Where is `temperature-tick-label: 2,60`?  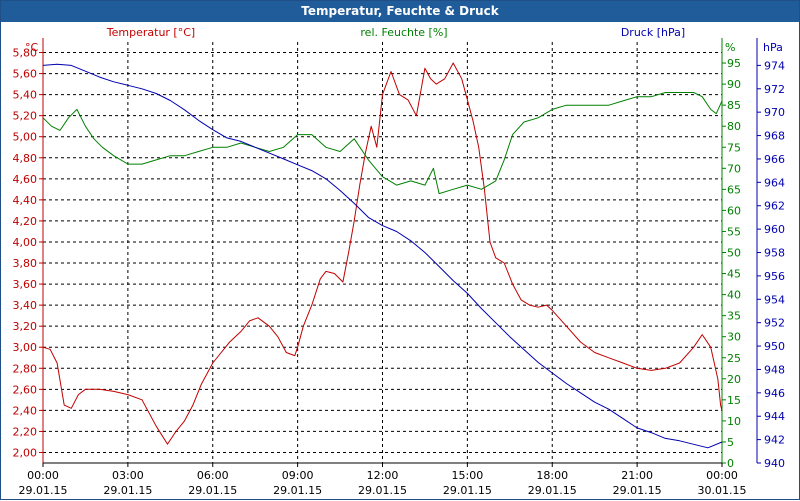 temperature-tick-label: 2,60 is located at coordinates (25, 389).